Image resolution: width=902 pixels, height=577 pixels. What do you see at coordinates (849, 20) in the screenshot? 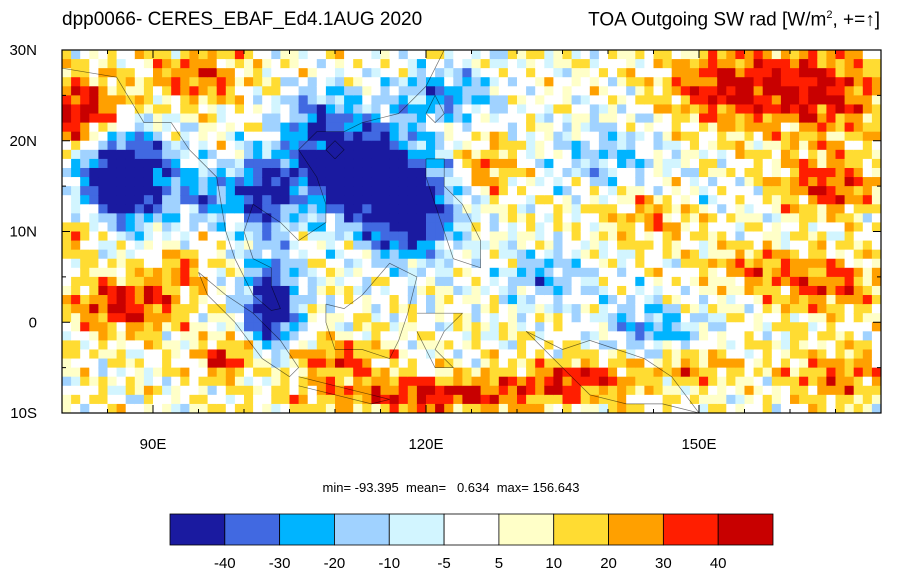
I see `variable-title-tail: , +=` at bounding box center [849, 20].